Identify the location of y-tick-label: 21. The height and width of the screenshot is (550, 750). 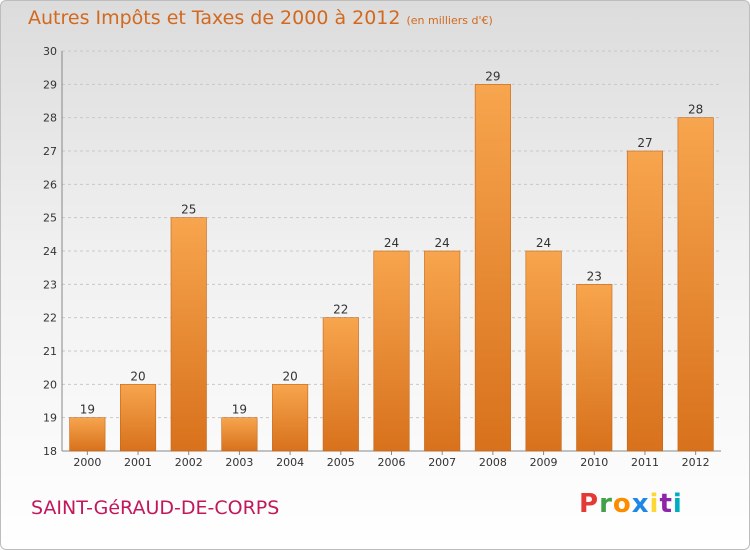
(50, 351).